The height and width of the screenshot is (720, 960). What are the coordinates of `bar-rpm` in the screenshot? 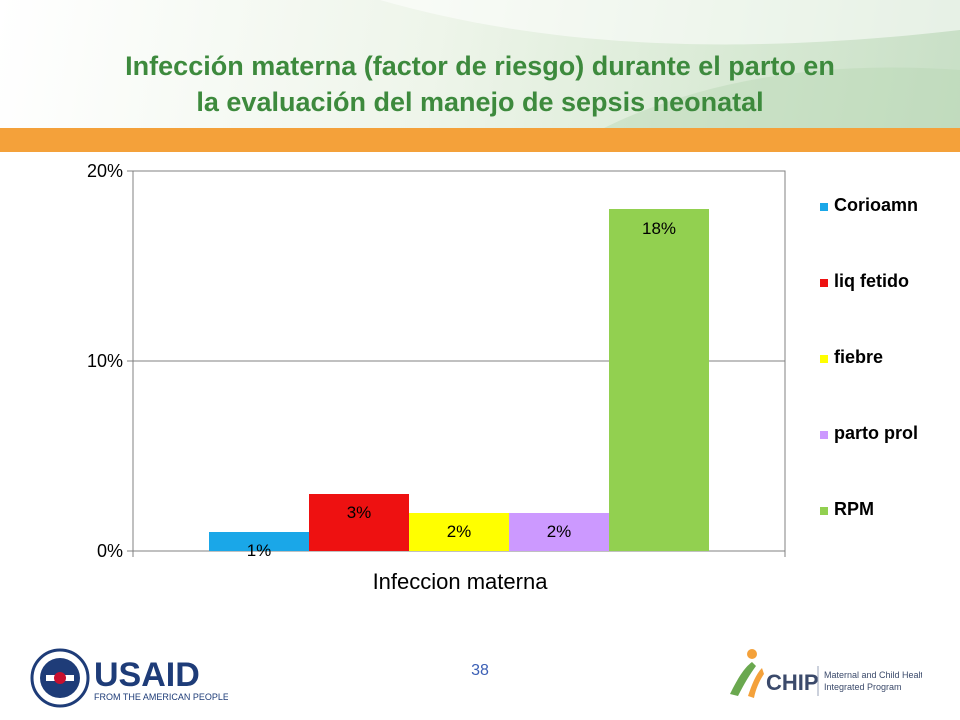 It's located at (659, 380).